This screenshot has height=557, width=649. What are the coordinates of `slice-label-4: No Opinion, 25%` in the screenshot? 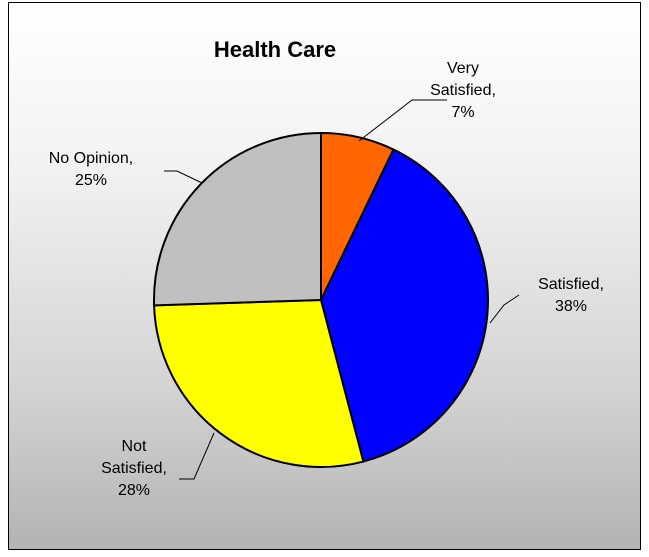 It's located at (91, 169).